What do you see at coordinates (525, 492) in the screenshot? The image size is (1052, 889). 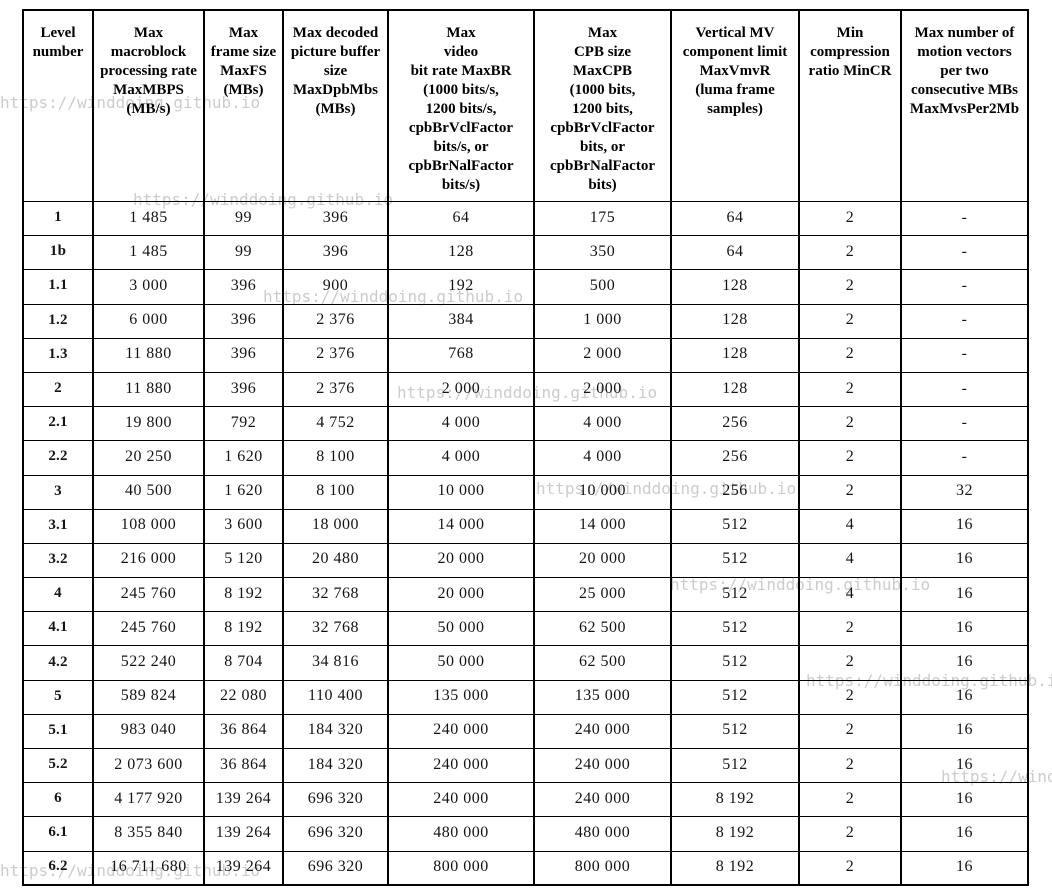 I see `table-row: 3 40 500 1 620 8 100 10 000 10 000 256 2 32` at bounding box center [525, 492].